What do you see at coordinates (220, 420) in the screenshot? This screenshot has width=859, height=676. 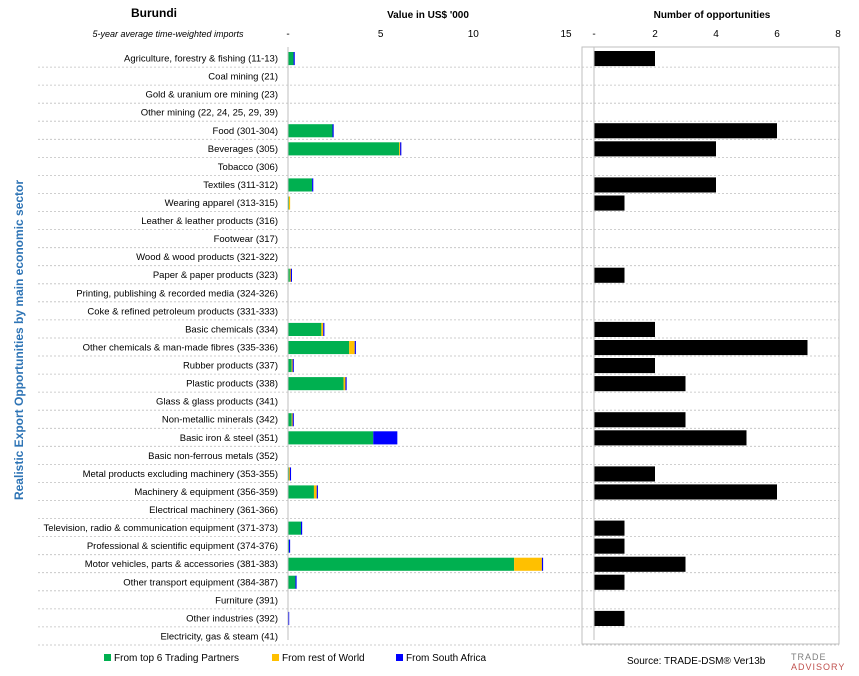 I see `category-label: Non-metallic minerals (342)` at bounding box center [220, 420].